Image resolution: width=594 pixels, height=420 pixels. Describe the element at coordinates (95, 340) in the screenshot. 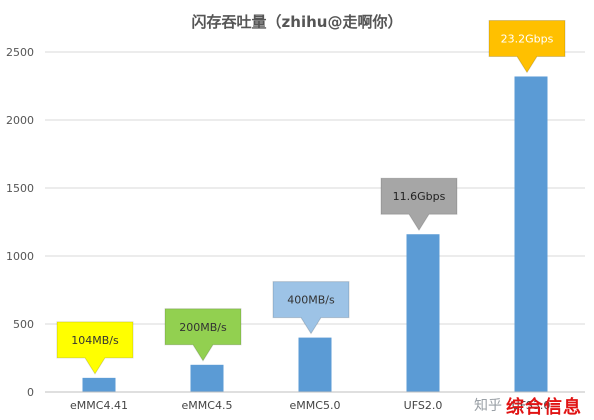

I see `data-label: 104MB/s` at that location.